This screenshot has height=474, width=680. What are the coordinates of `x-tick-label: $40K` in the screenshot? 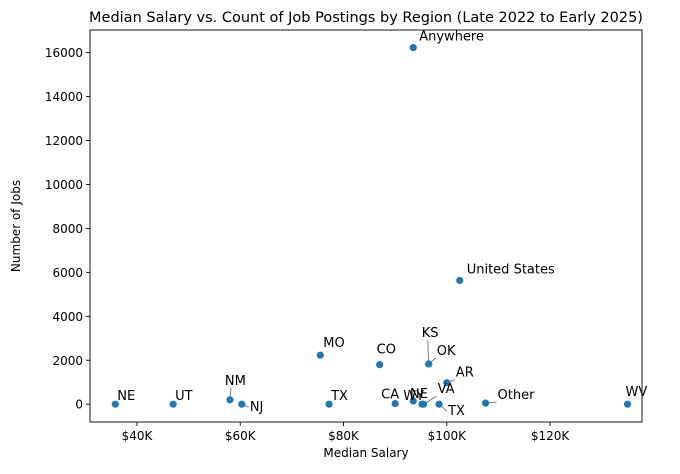 It's located at (138, 436).